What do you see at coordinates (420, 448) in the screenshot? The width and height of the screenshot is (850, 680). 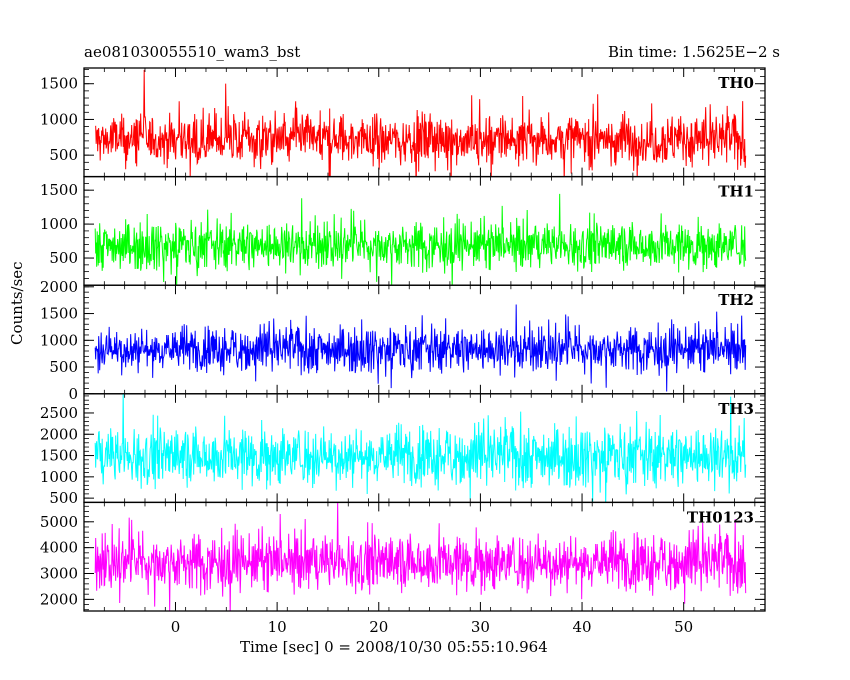 I see `series-line-th3` at bounding box center [420, 448].